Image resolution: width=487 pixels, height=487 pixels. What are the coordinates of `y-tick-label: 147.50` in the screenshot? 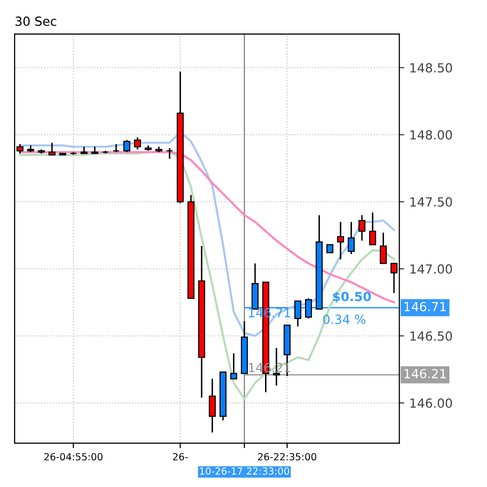 It's located at (431, 202).